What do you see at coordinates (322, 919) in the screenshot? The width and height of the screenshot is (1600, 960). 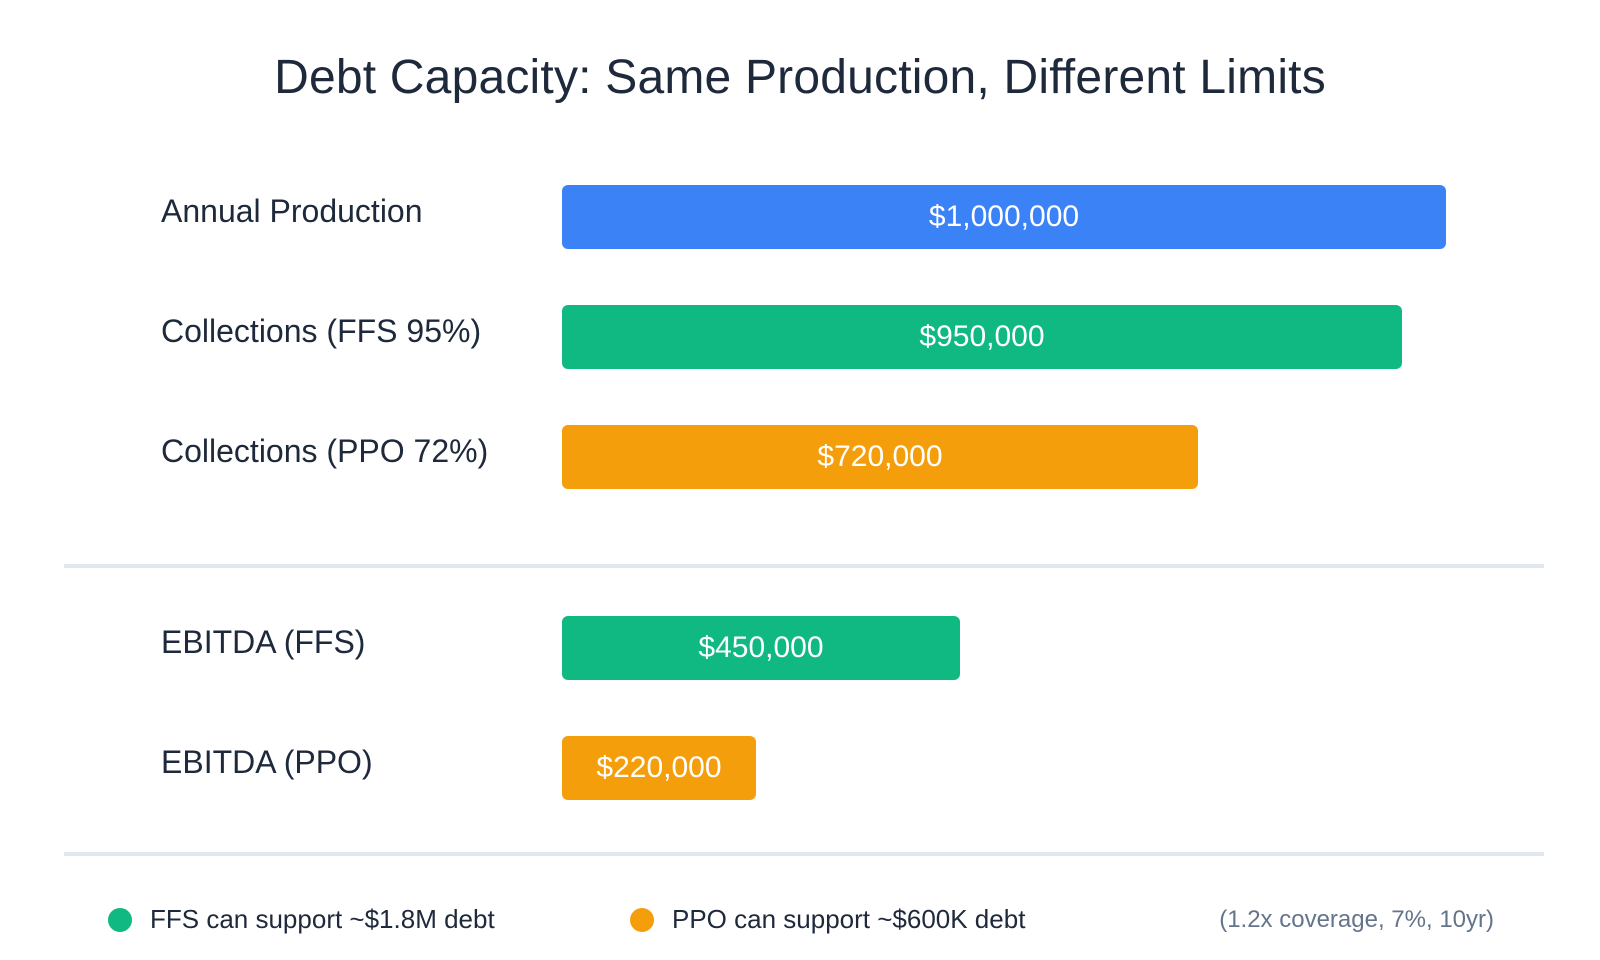 I see `legend-label-ffs: FFS can support ~$1.8M debt` at bounding box center [322, 919].